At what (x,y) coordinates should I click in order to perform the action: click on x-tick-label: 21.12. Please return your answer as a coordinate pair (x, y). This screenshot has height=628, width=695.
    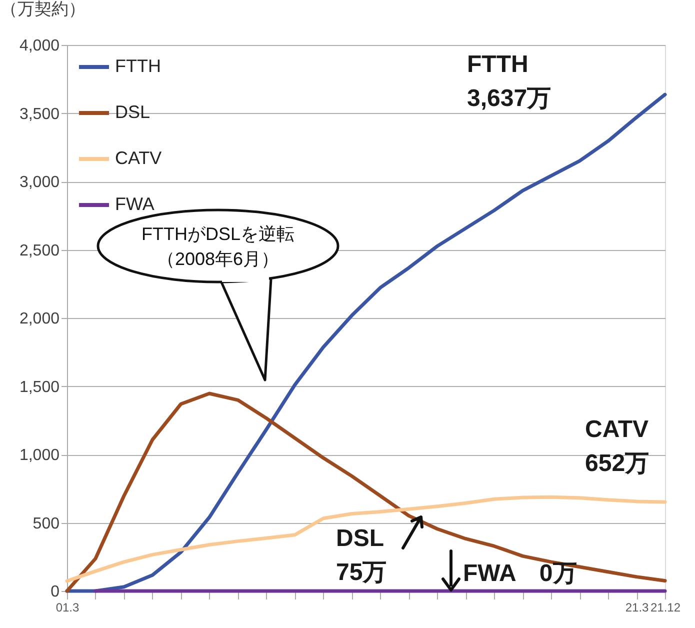
    Looking at the image, I should click on (665, 607).